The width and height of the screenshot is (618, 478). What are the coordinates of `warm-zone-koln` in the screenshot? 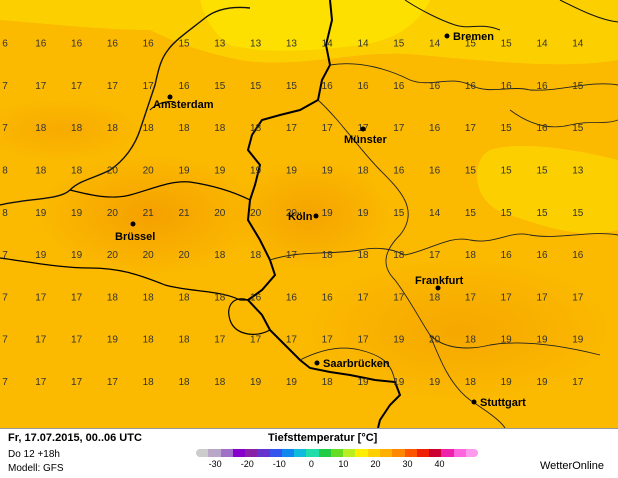 It's located at (310, 215).